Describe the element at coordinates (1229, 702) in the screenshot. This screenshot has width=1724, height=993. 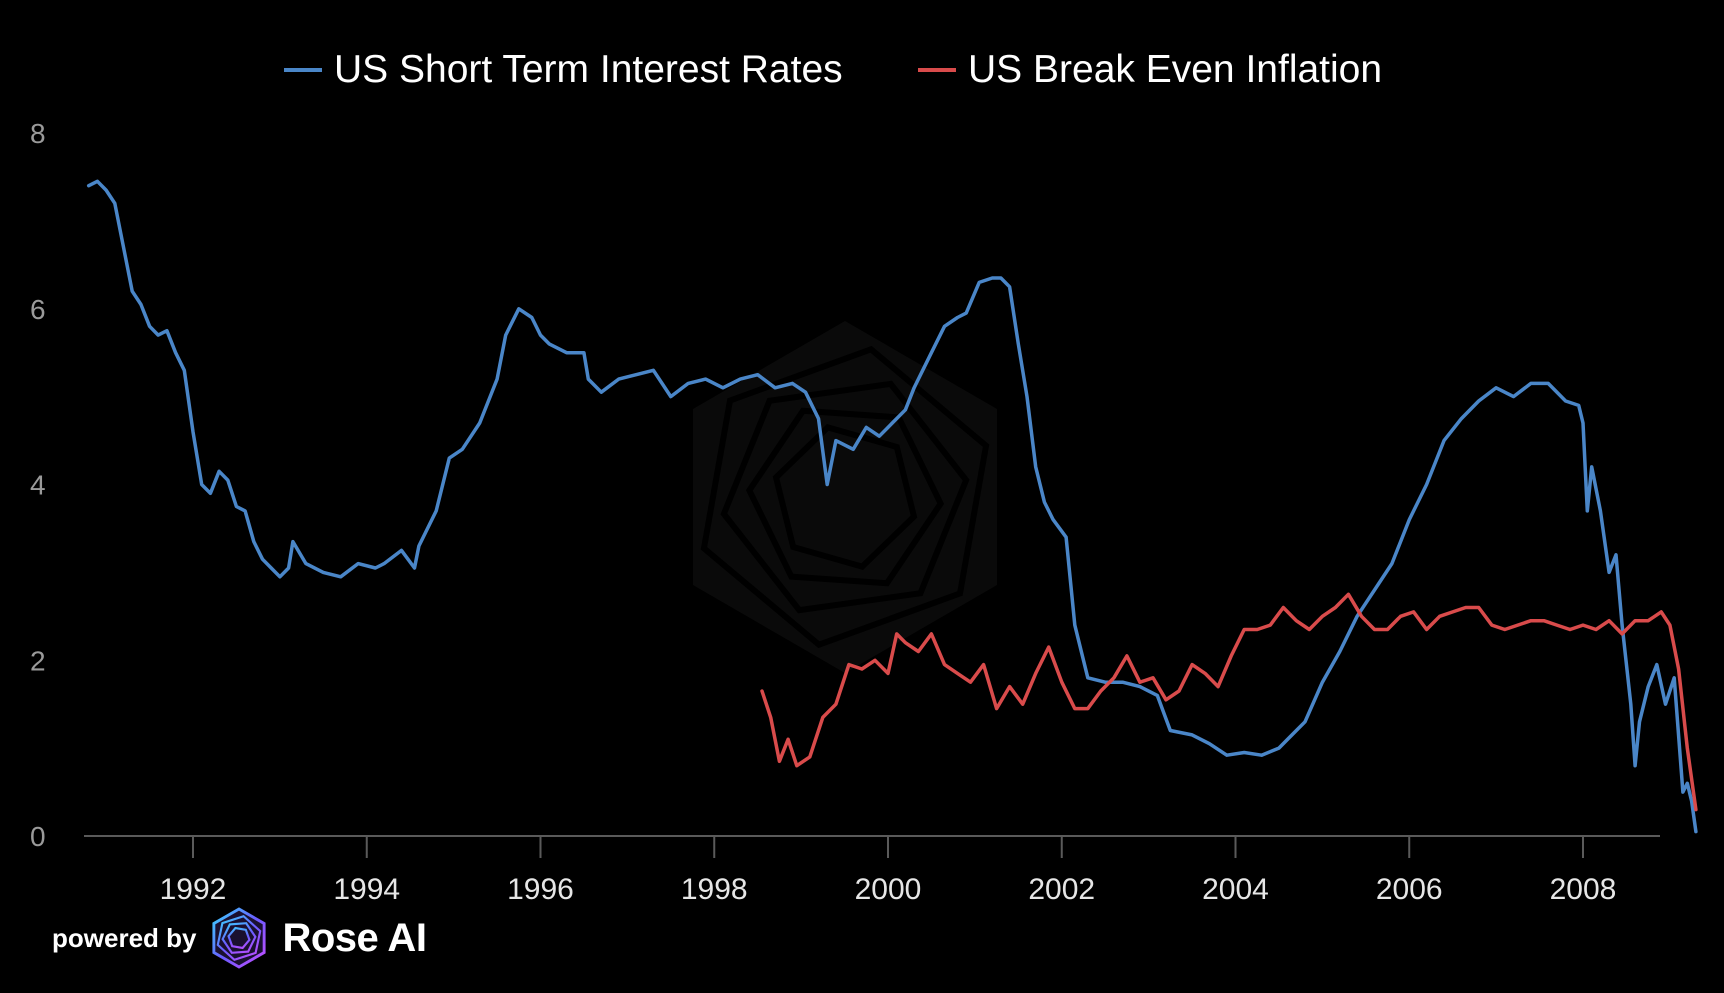
I see `series-line-breakeven-inflation` at that location.